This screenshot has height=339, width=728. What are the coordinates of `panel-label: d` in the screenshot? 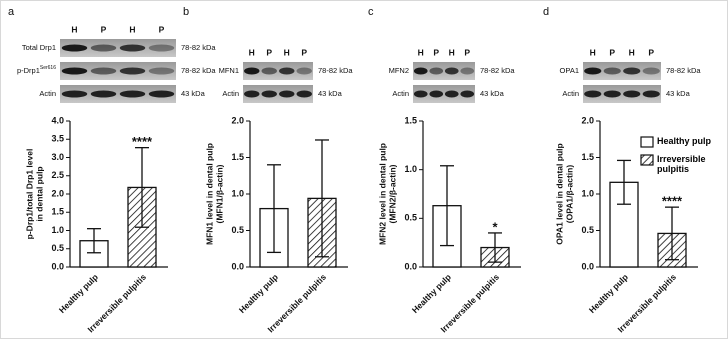 It's located at (546, 12).